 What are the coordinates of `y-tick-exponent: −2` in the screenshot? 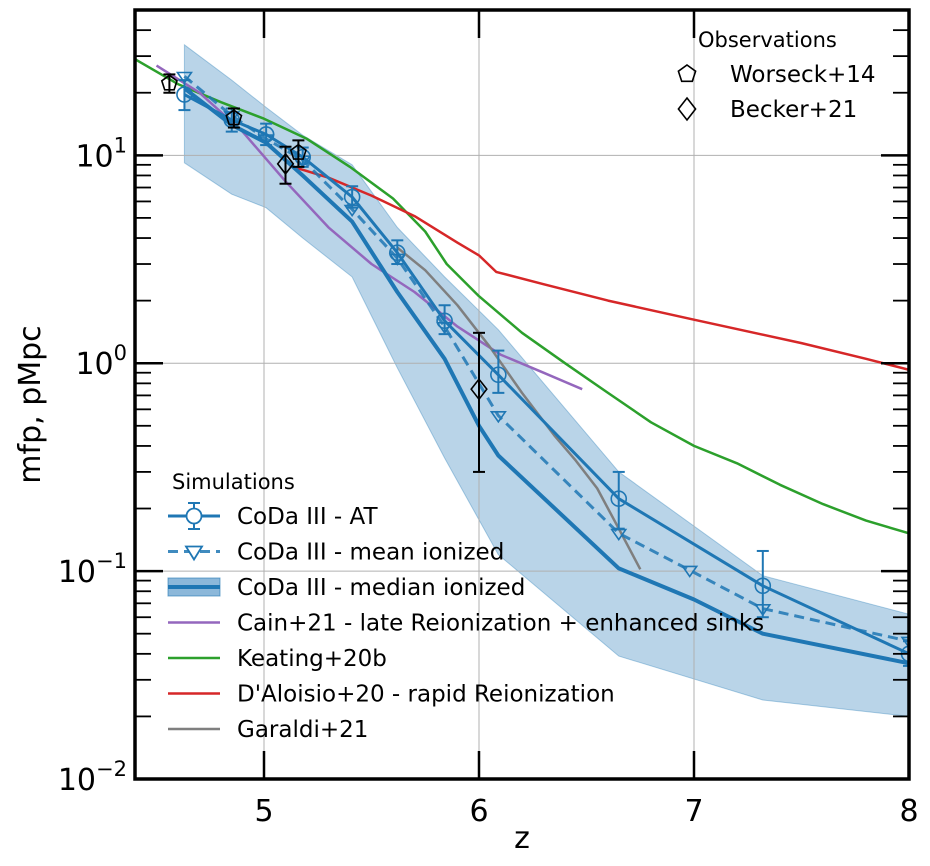 It's located at (111, 769).